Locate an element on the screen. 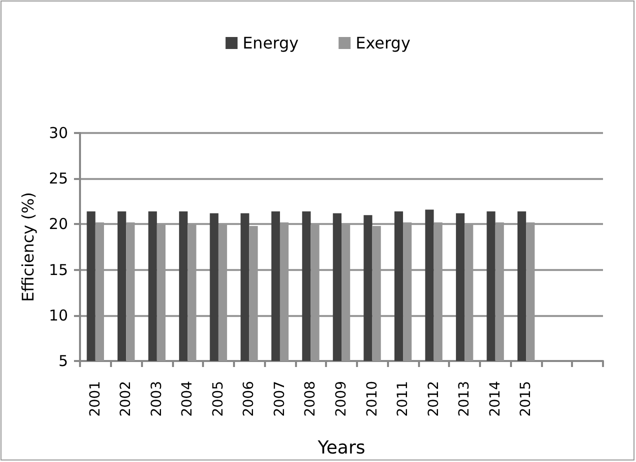  x-tick-label: 2010 is located at coordinates (372, 399).